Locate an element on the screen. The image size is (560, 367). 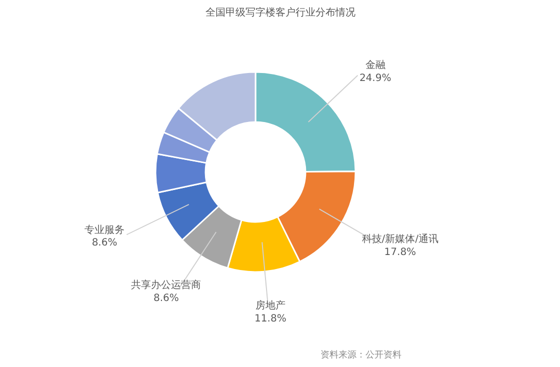
slice-label: 共享办公运营商 is located at coordinates (166, 285).